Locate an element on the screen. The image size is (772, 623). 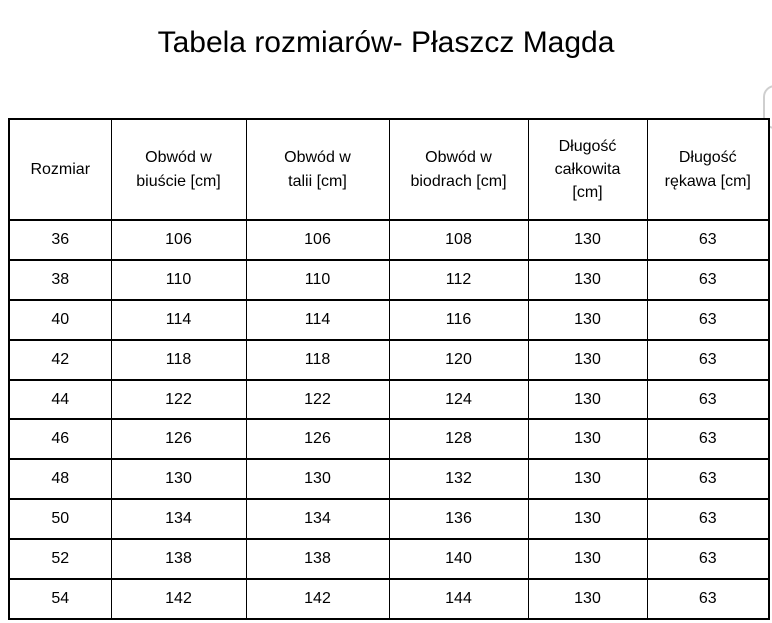
column-header: Długość całkowita [cm] is located at coordinates (587, 169).